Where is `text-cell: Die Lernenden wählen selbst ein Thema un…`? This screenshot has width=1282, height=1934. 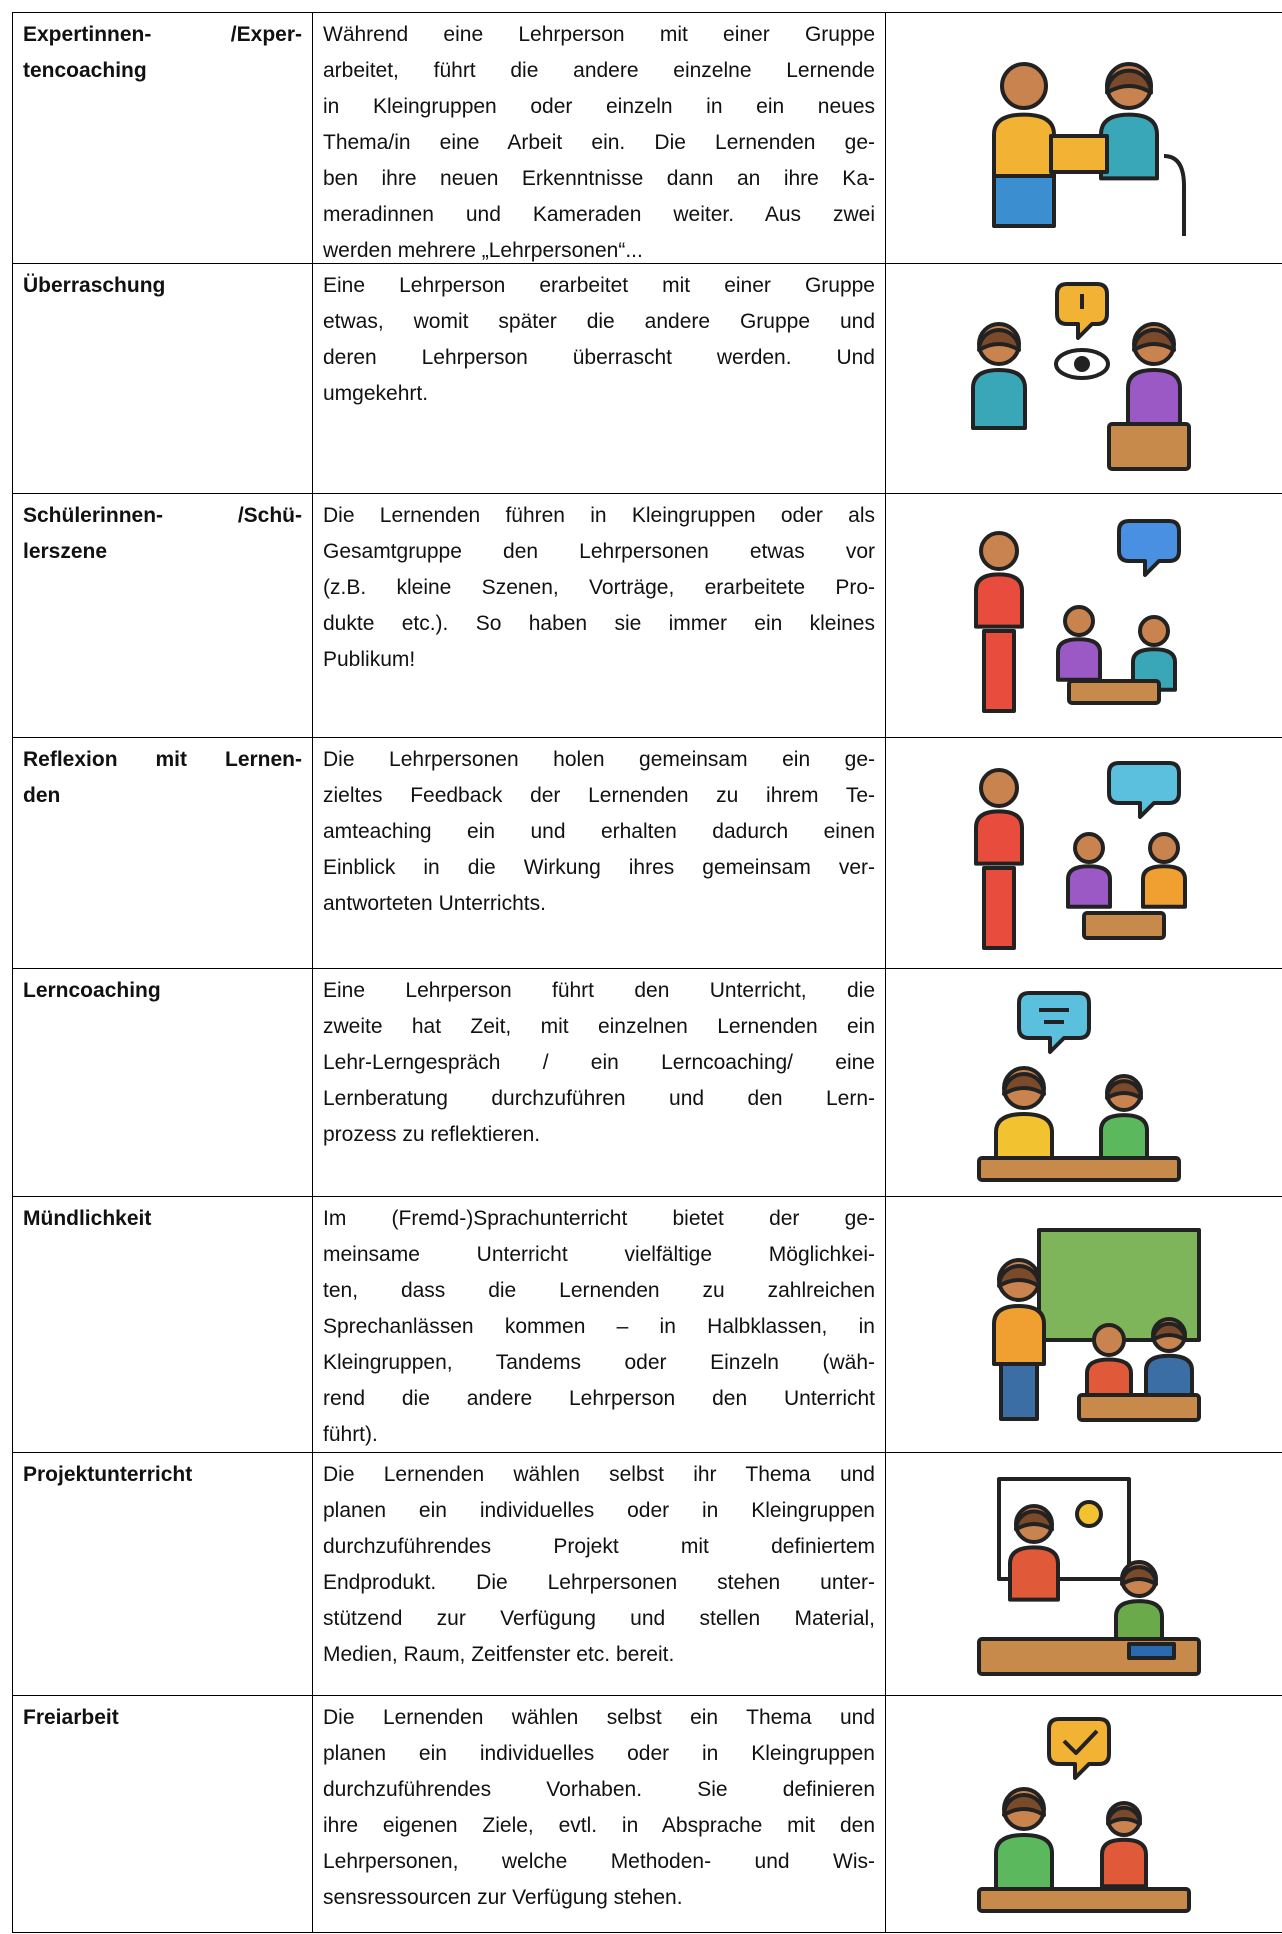 text-cell: Die Lernenden wählen selbst ein Thema un… is located at coordinates (598, 1814).